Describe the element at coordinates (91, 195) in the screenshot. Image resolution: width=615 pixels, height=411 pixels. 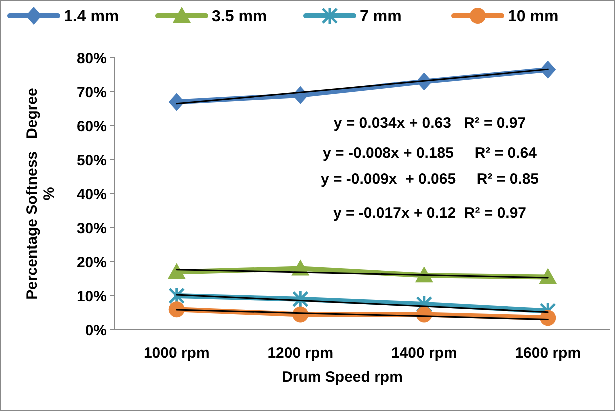
I see `y-tick-label: 40%` at that location.